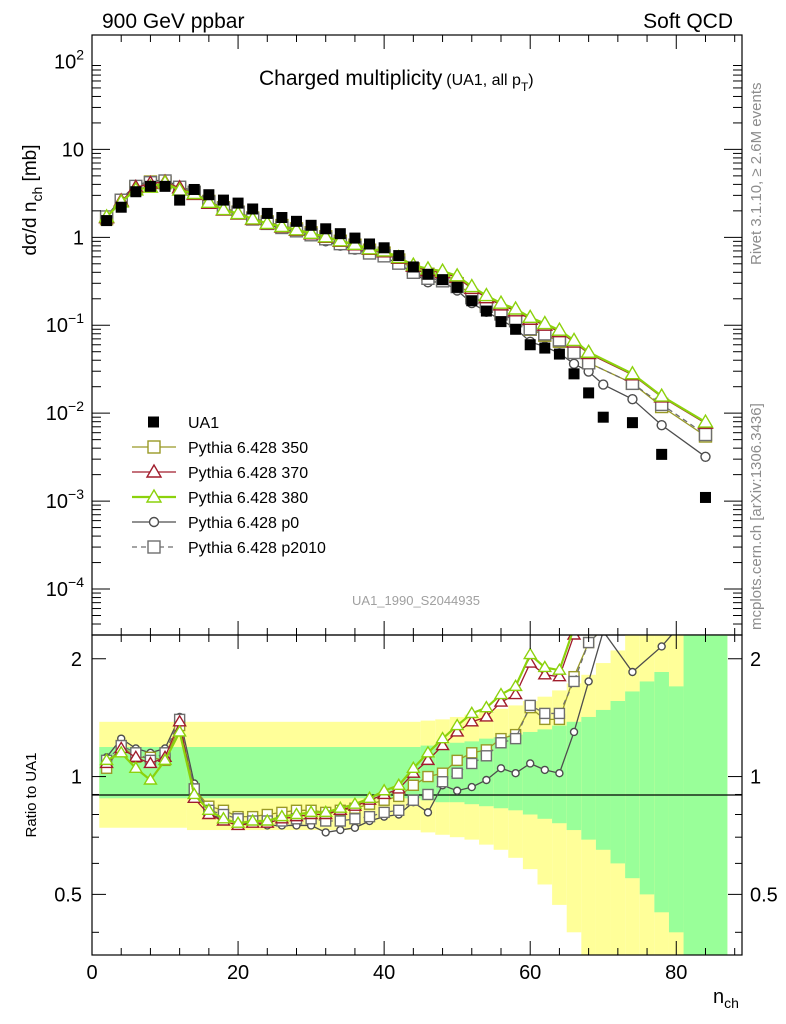  What do you see at coordinates (756, 174) in the screenshot?
I see `side-label-top: Rivet 3.1.10, ≥ 2.6M events` at bounding box center [756, 174].